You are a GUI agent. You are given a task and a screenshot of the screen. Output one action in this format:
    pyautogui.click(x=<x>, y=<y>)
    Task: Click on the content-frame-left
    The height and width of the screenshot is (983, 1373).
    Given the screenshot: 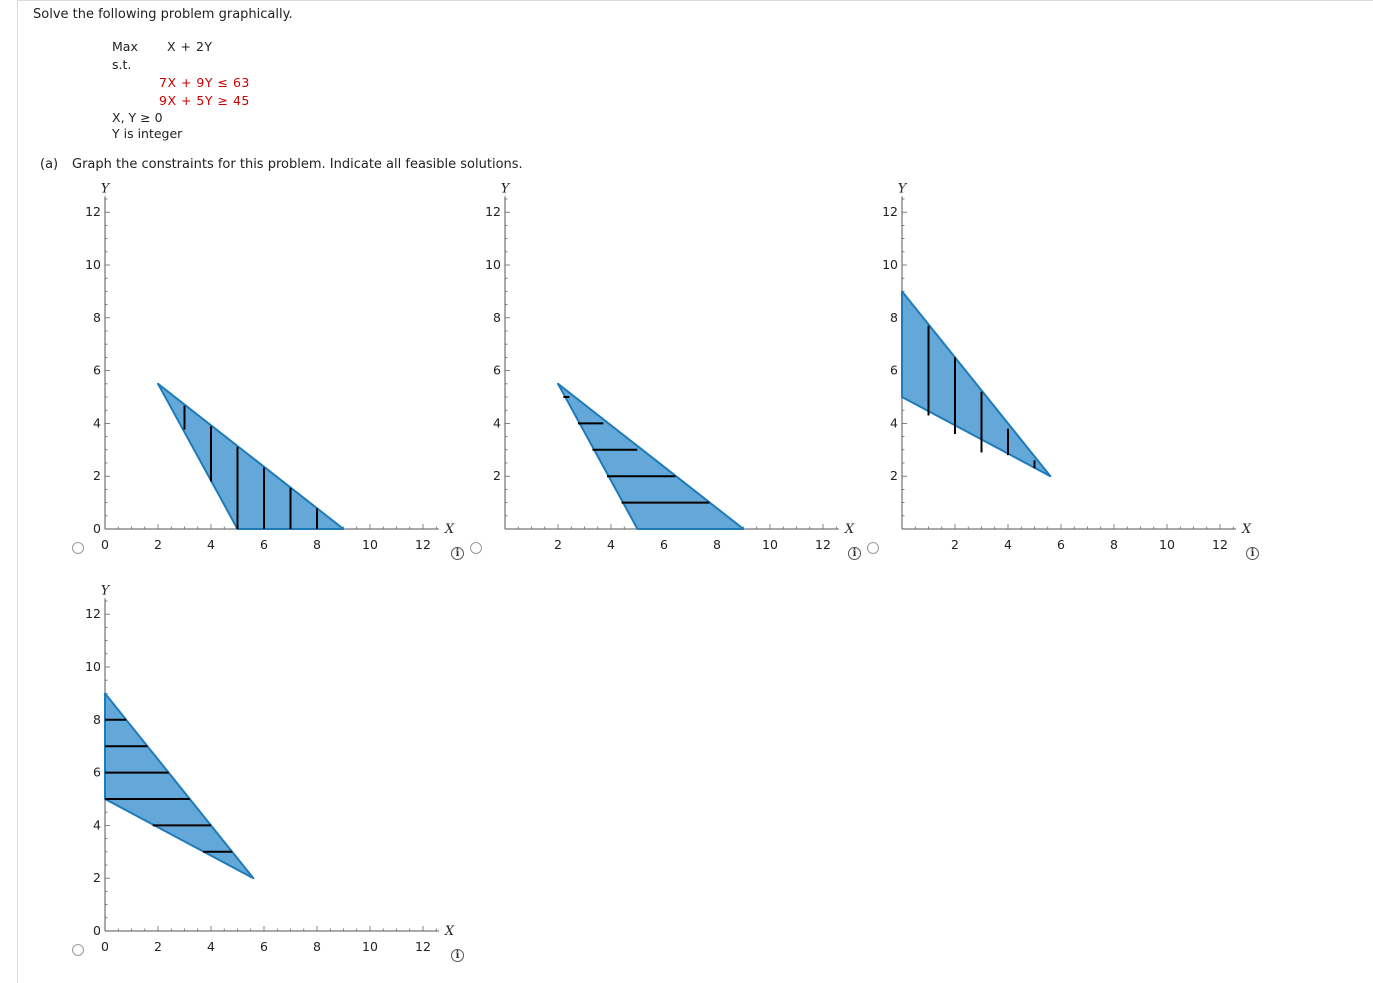 What is the action you would take?
    pyautogui.click(x=17, y=491)
    